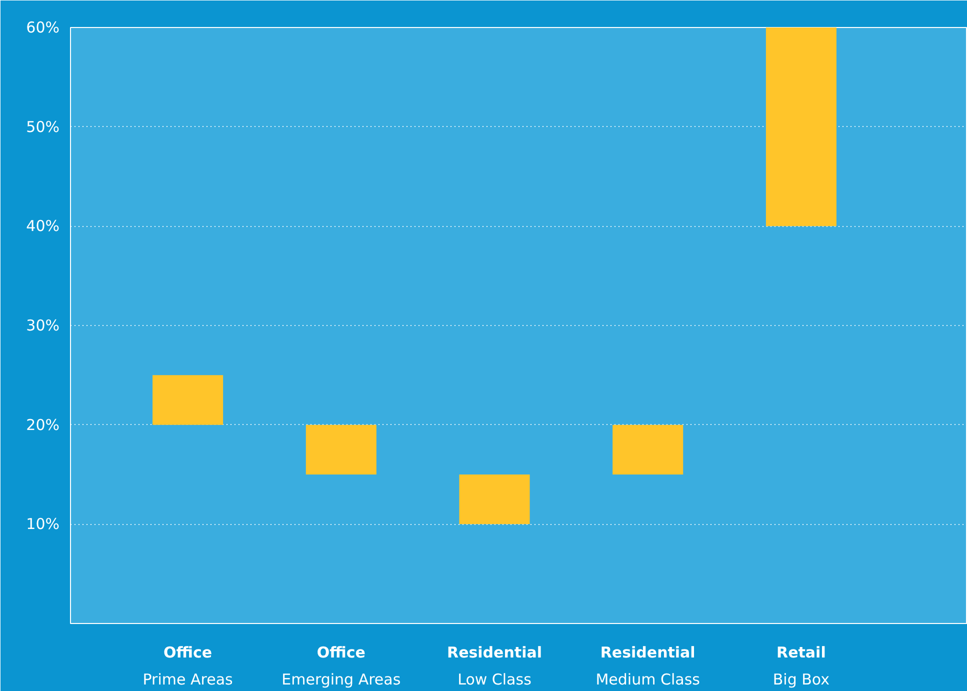  Describe the element at coordinates (43, 226) in the screenshot. I see `y-tick-label: 40%` at that location.